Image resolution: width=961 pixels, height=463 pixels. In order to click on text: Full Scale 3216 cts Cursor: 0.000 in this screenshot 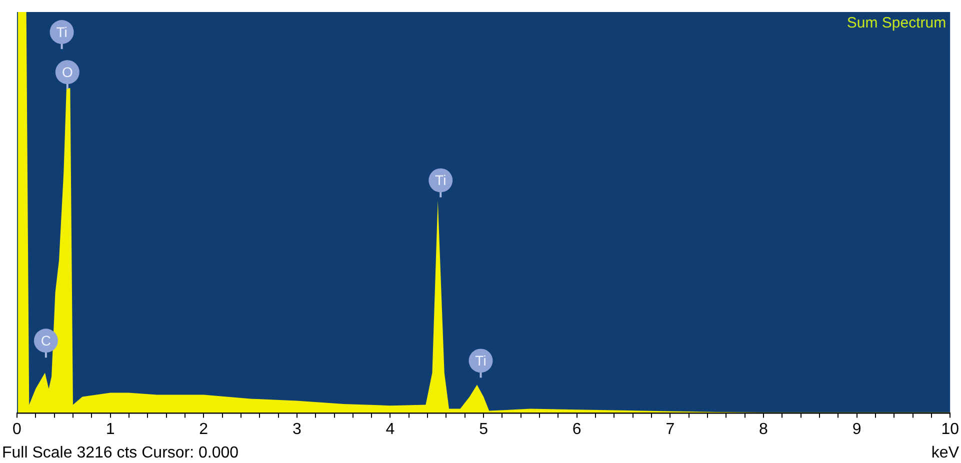, I will do `click(120, 453)`.